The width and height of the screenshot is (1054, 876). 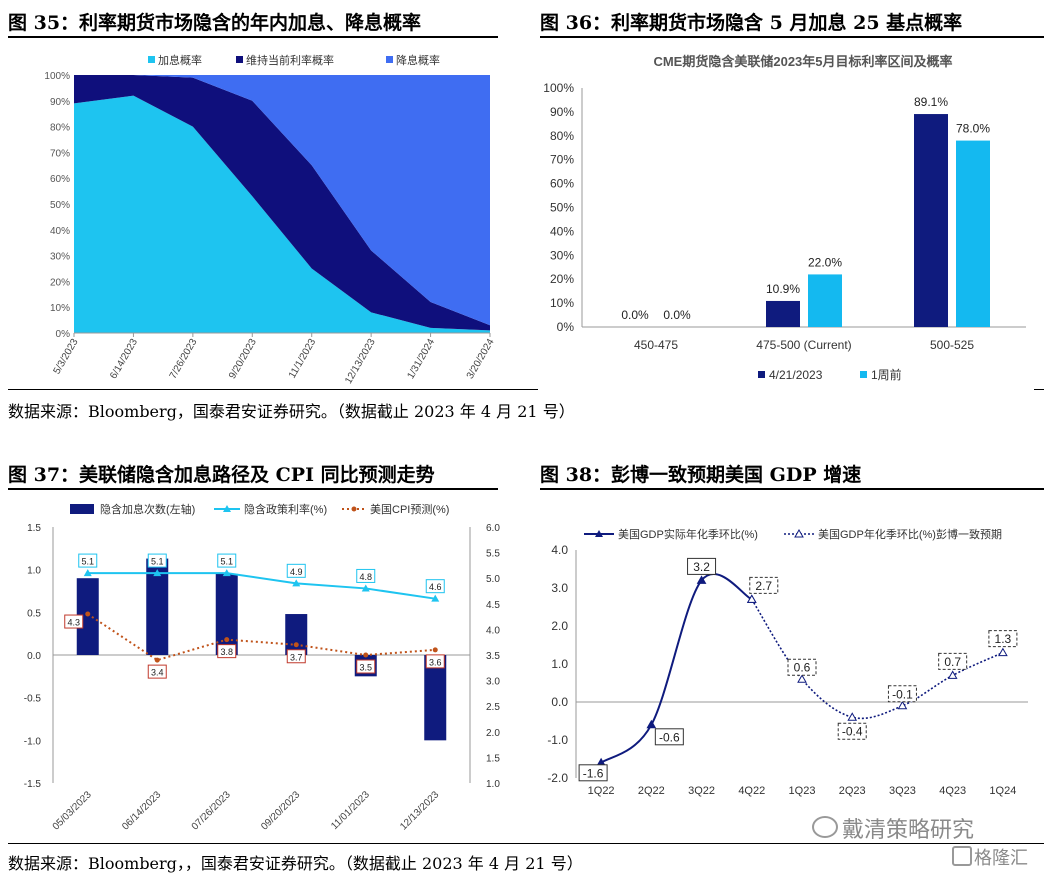 What do you see at coordinates (215, 23) in the screenshot?
I see `fig35-title: 图 35：利率期货市场隐含的年内加息、降息概率` at bounding box center [215, 23].